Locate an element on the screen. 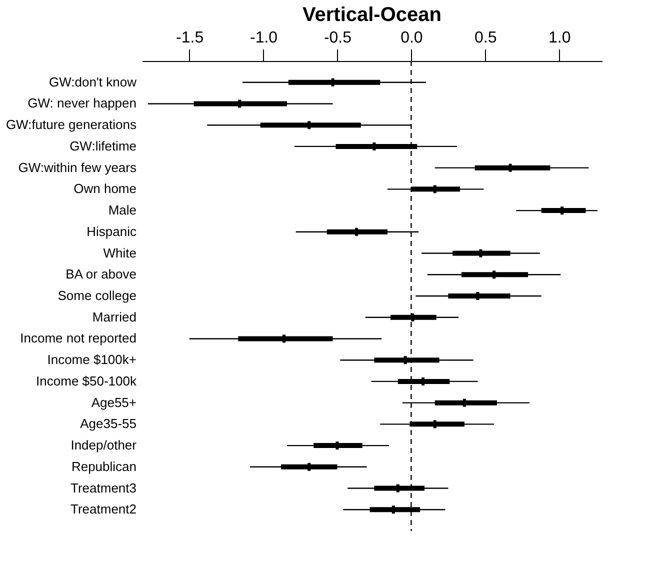 This screenshot has width=657, height=571. y-tick-label: Age35-55 is located at coordinates (108, 424).